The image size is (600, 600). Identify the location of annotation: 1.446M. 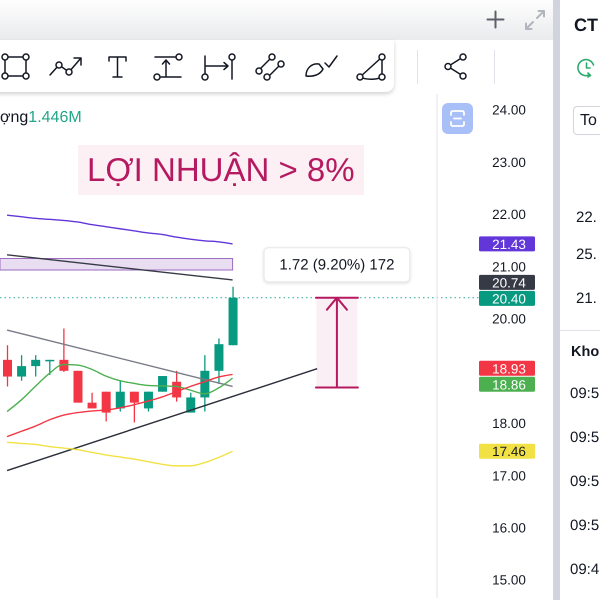
(55, 117).